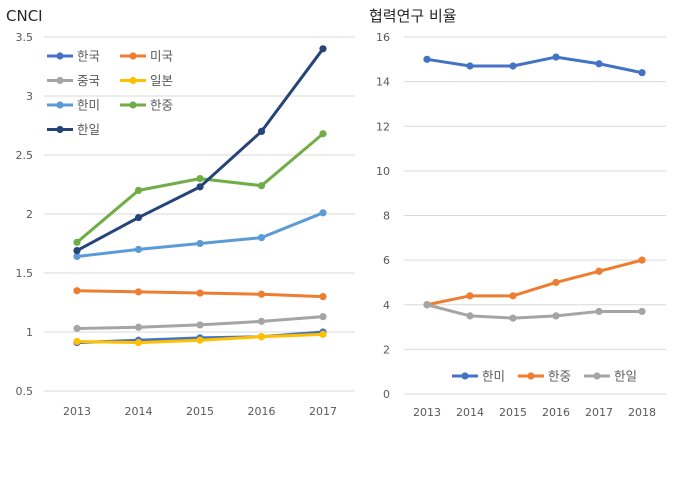 The width and height of the screenshot is (680, 486). I want to click on legend-item: 한국, so click(73, 56).